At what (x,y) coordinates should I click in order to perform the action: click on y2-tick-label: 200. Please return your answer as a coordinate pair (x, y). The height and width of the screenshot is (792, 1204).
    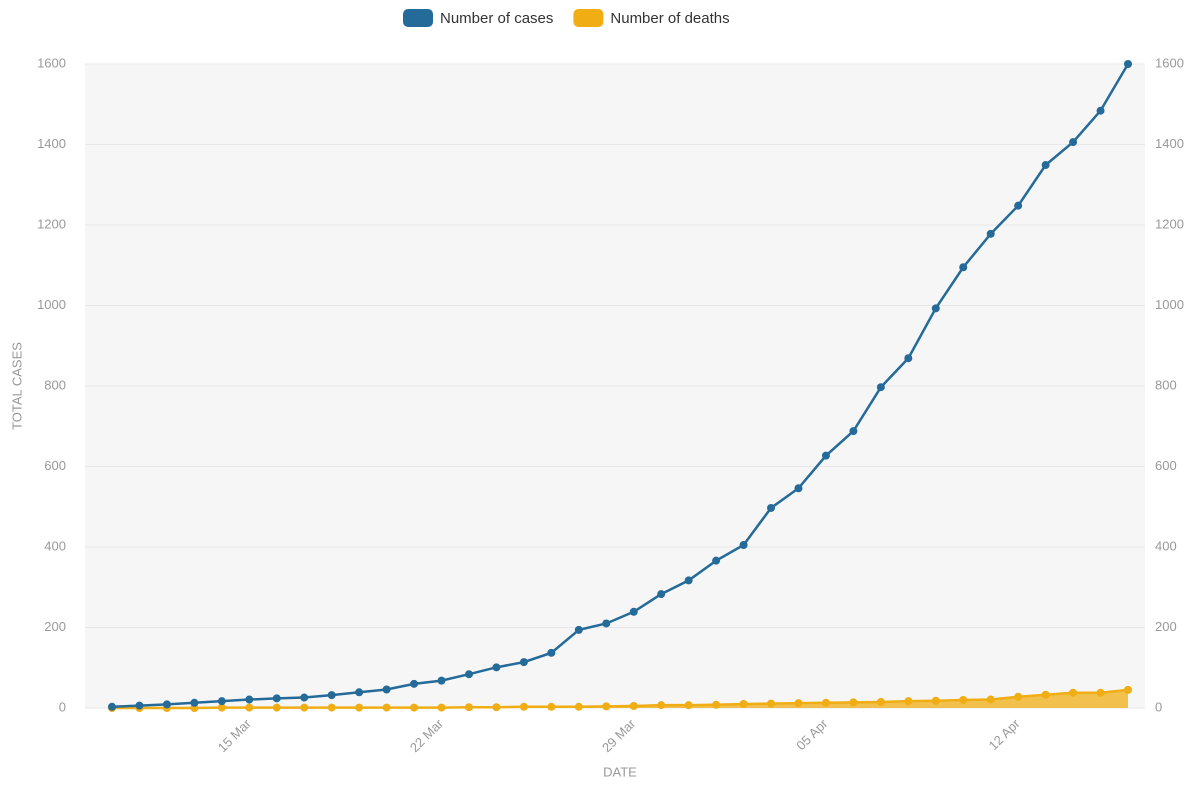
    Looking at the image, I should click on (1166, 626).